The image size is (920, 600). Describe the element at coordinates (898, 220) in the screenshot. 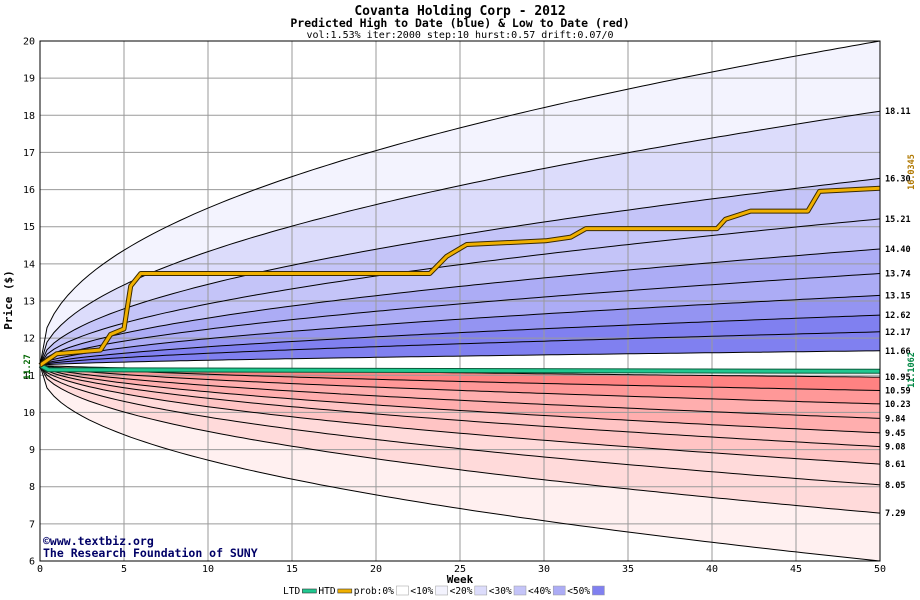

I see `high-quantile-label-2: 15.21` at that location.